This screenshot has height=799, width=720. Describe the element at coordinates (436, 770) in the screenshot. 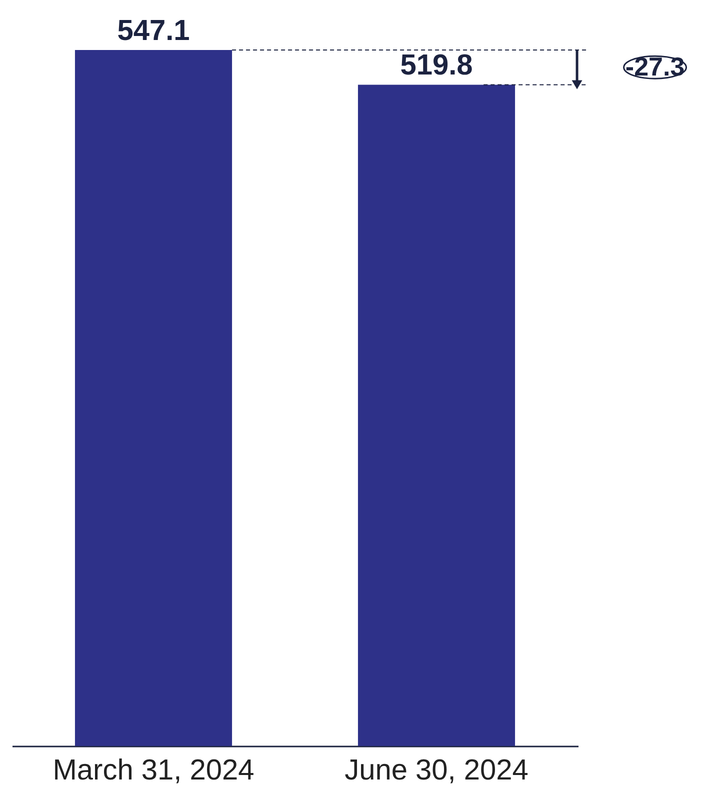

I see `x-tick-label: June 30, 2024` at that location.